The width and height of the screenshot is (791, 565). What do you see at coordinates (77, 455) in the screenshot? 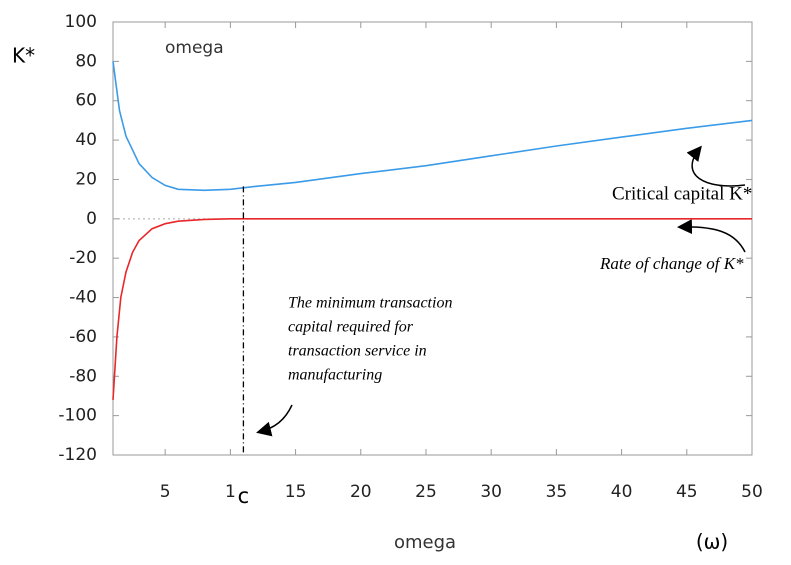
I see `y-tick-label: -120` at bounding box center [77, 455].